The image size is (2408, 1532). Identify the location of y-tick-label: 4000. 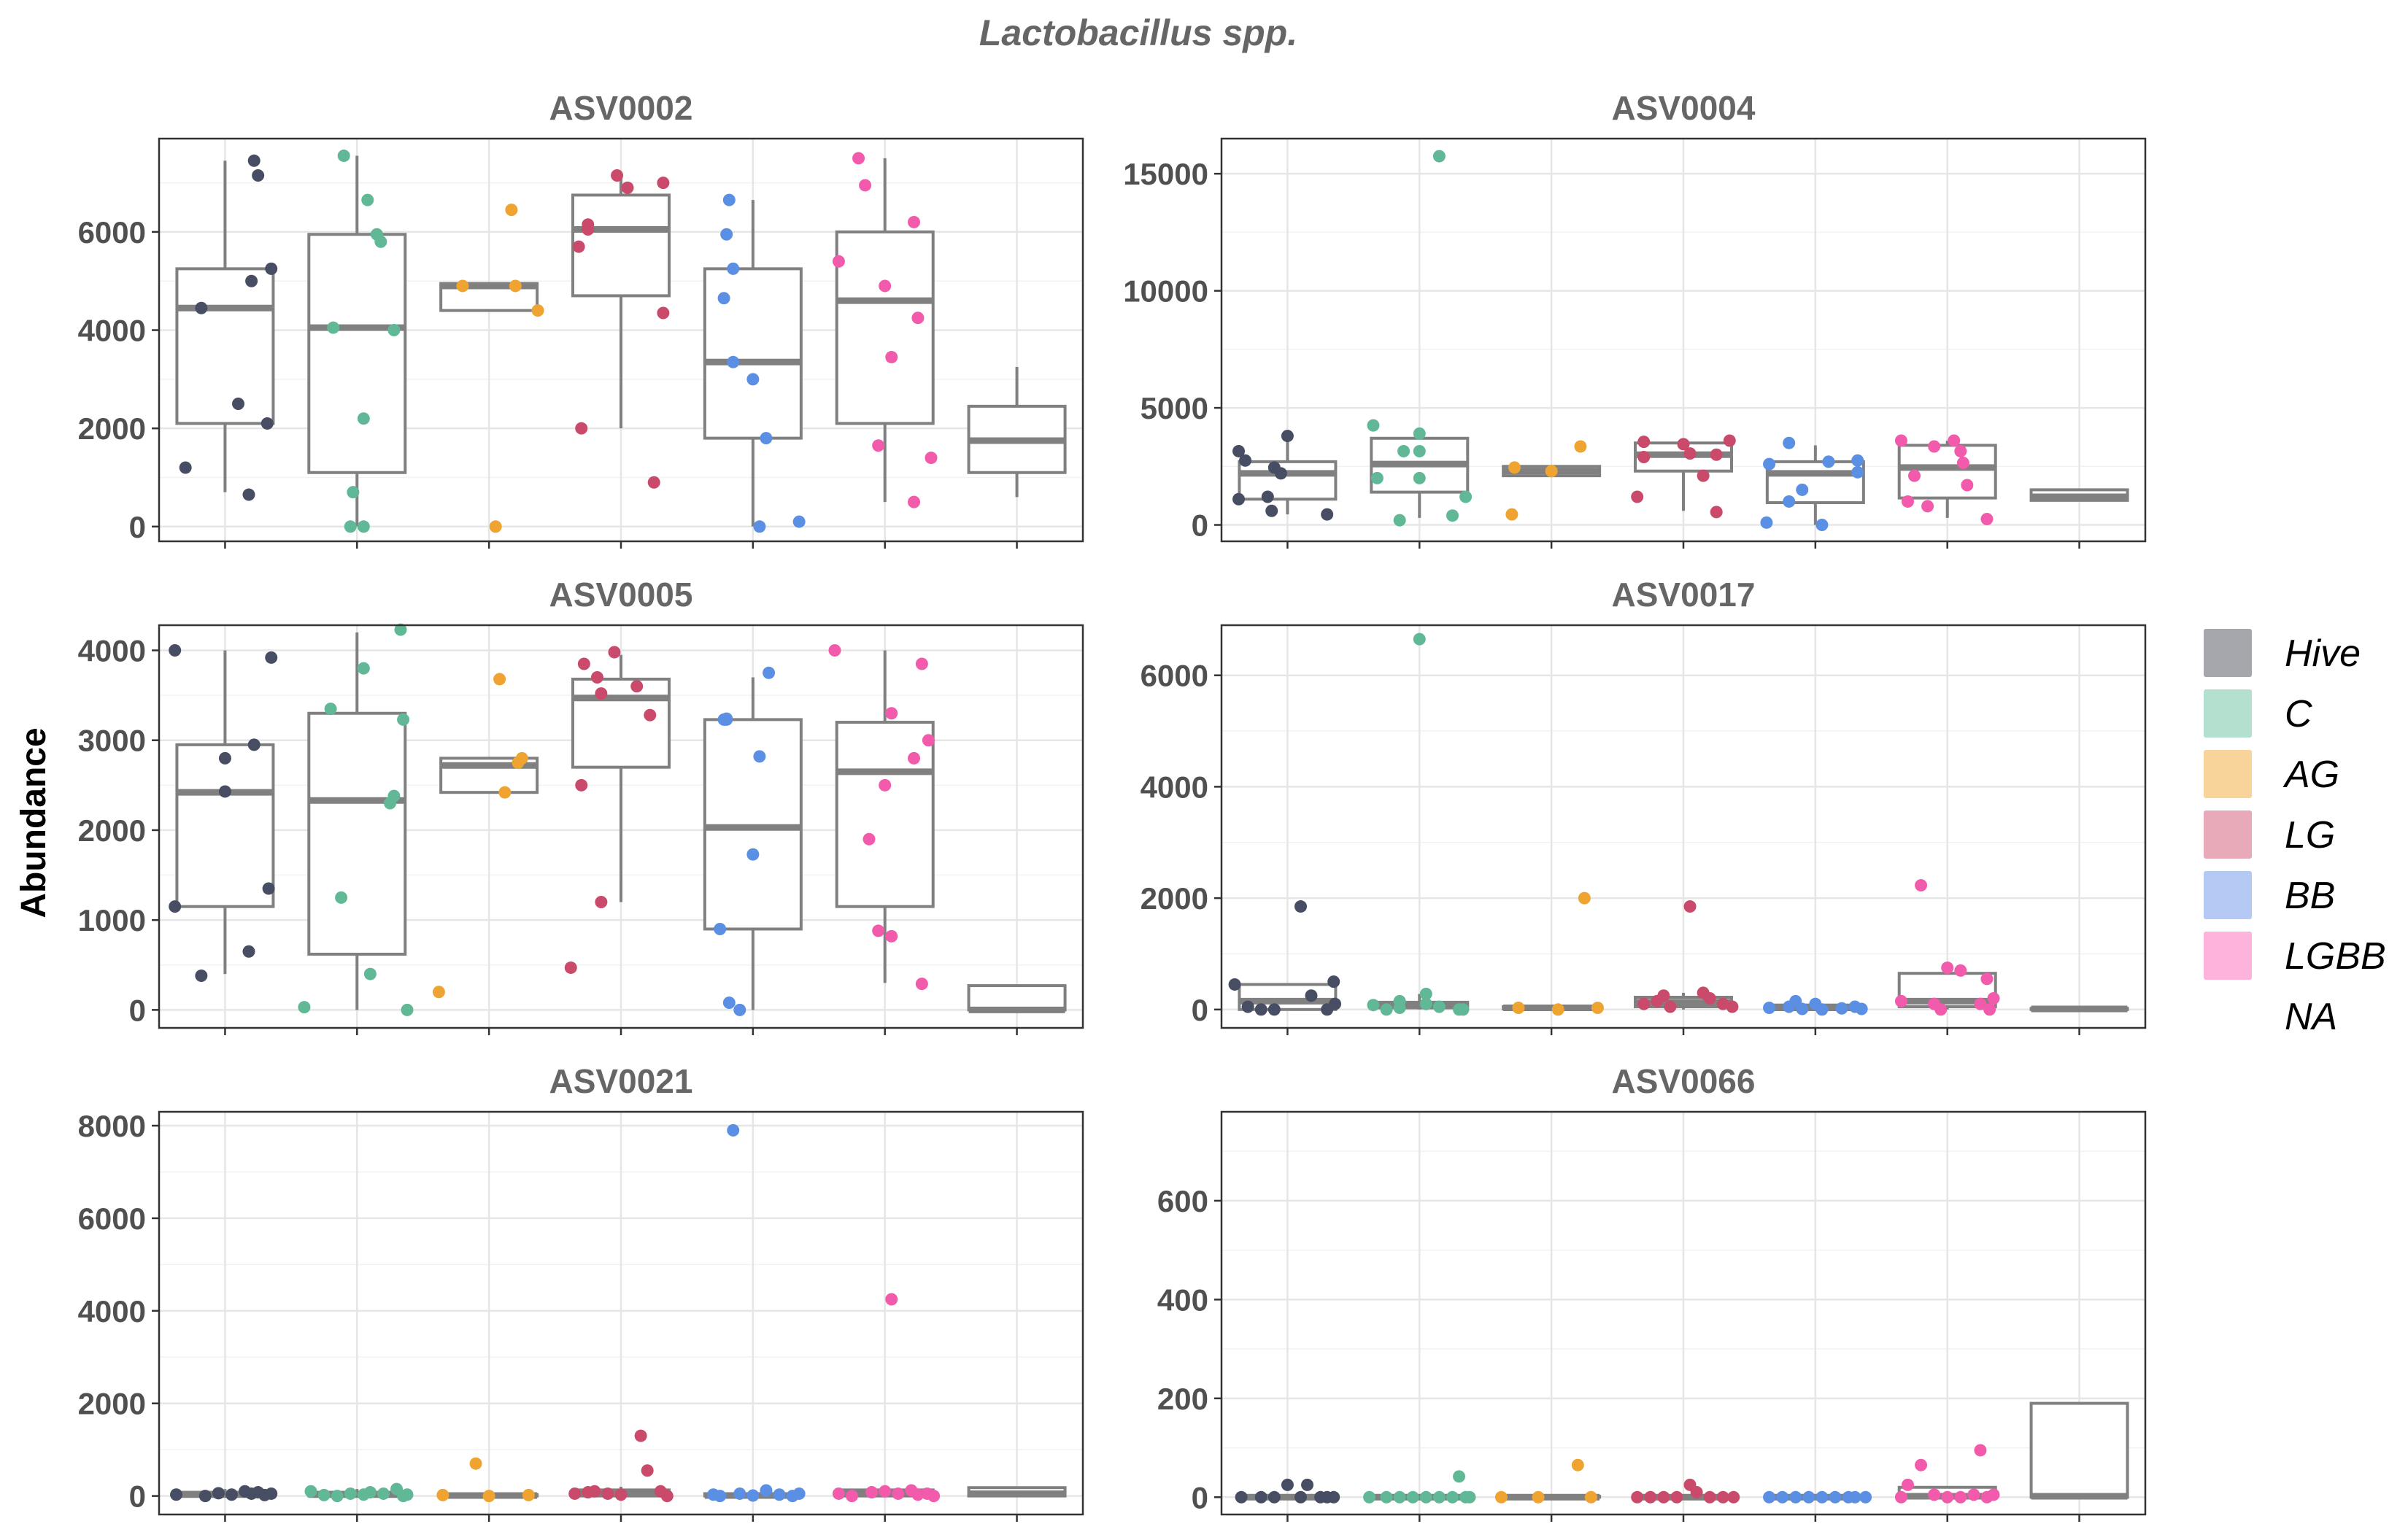
(112, 331).